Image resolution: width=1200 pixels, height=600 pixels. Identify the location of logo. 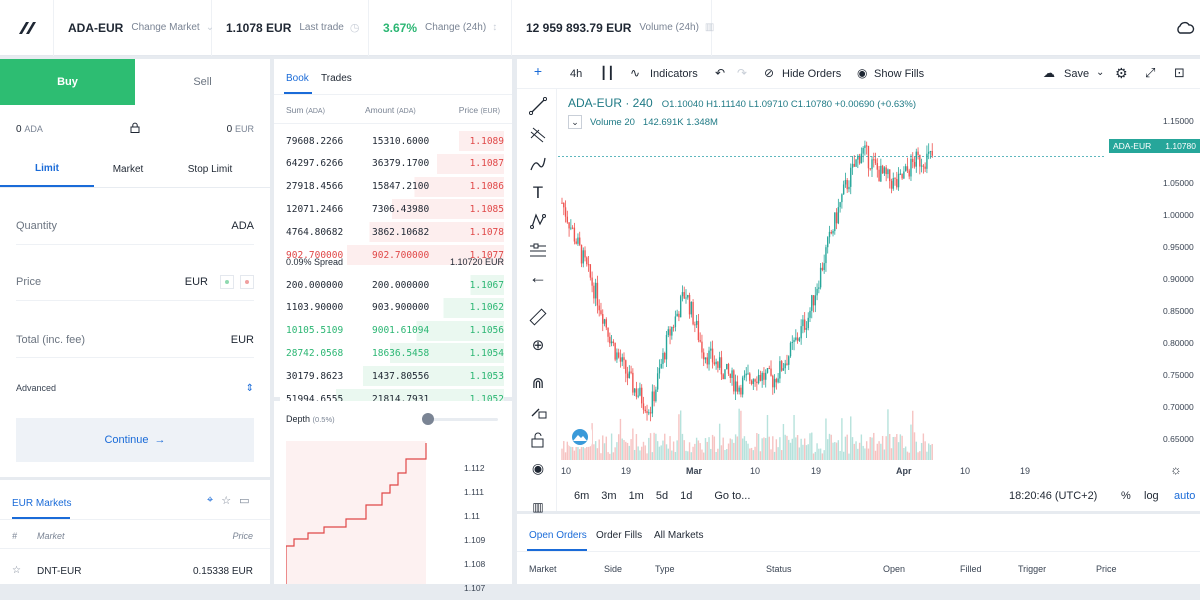
(27, 28).